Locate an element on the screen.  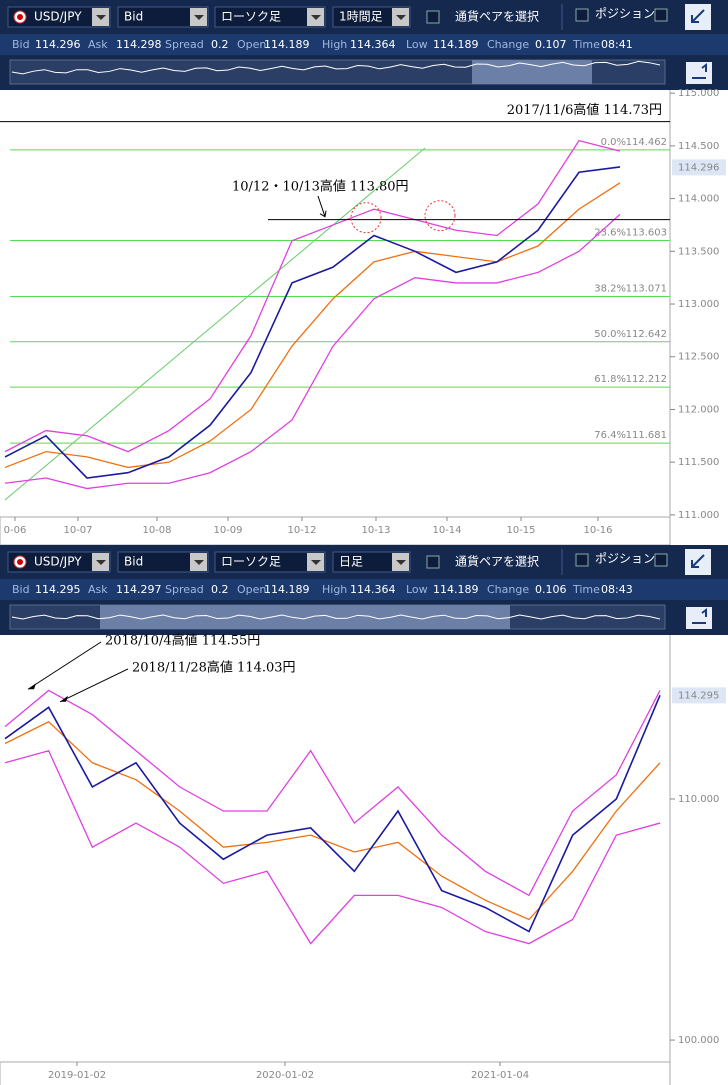
fib-price: 113.071 is located at coordinates (646, 289).